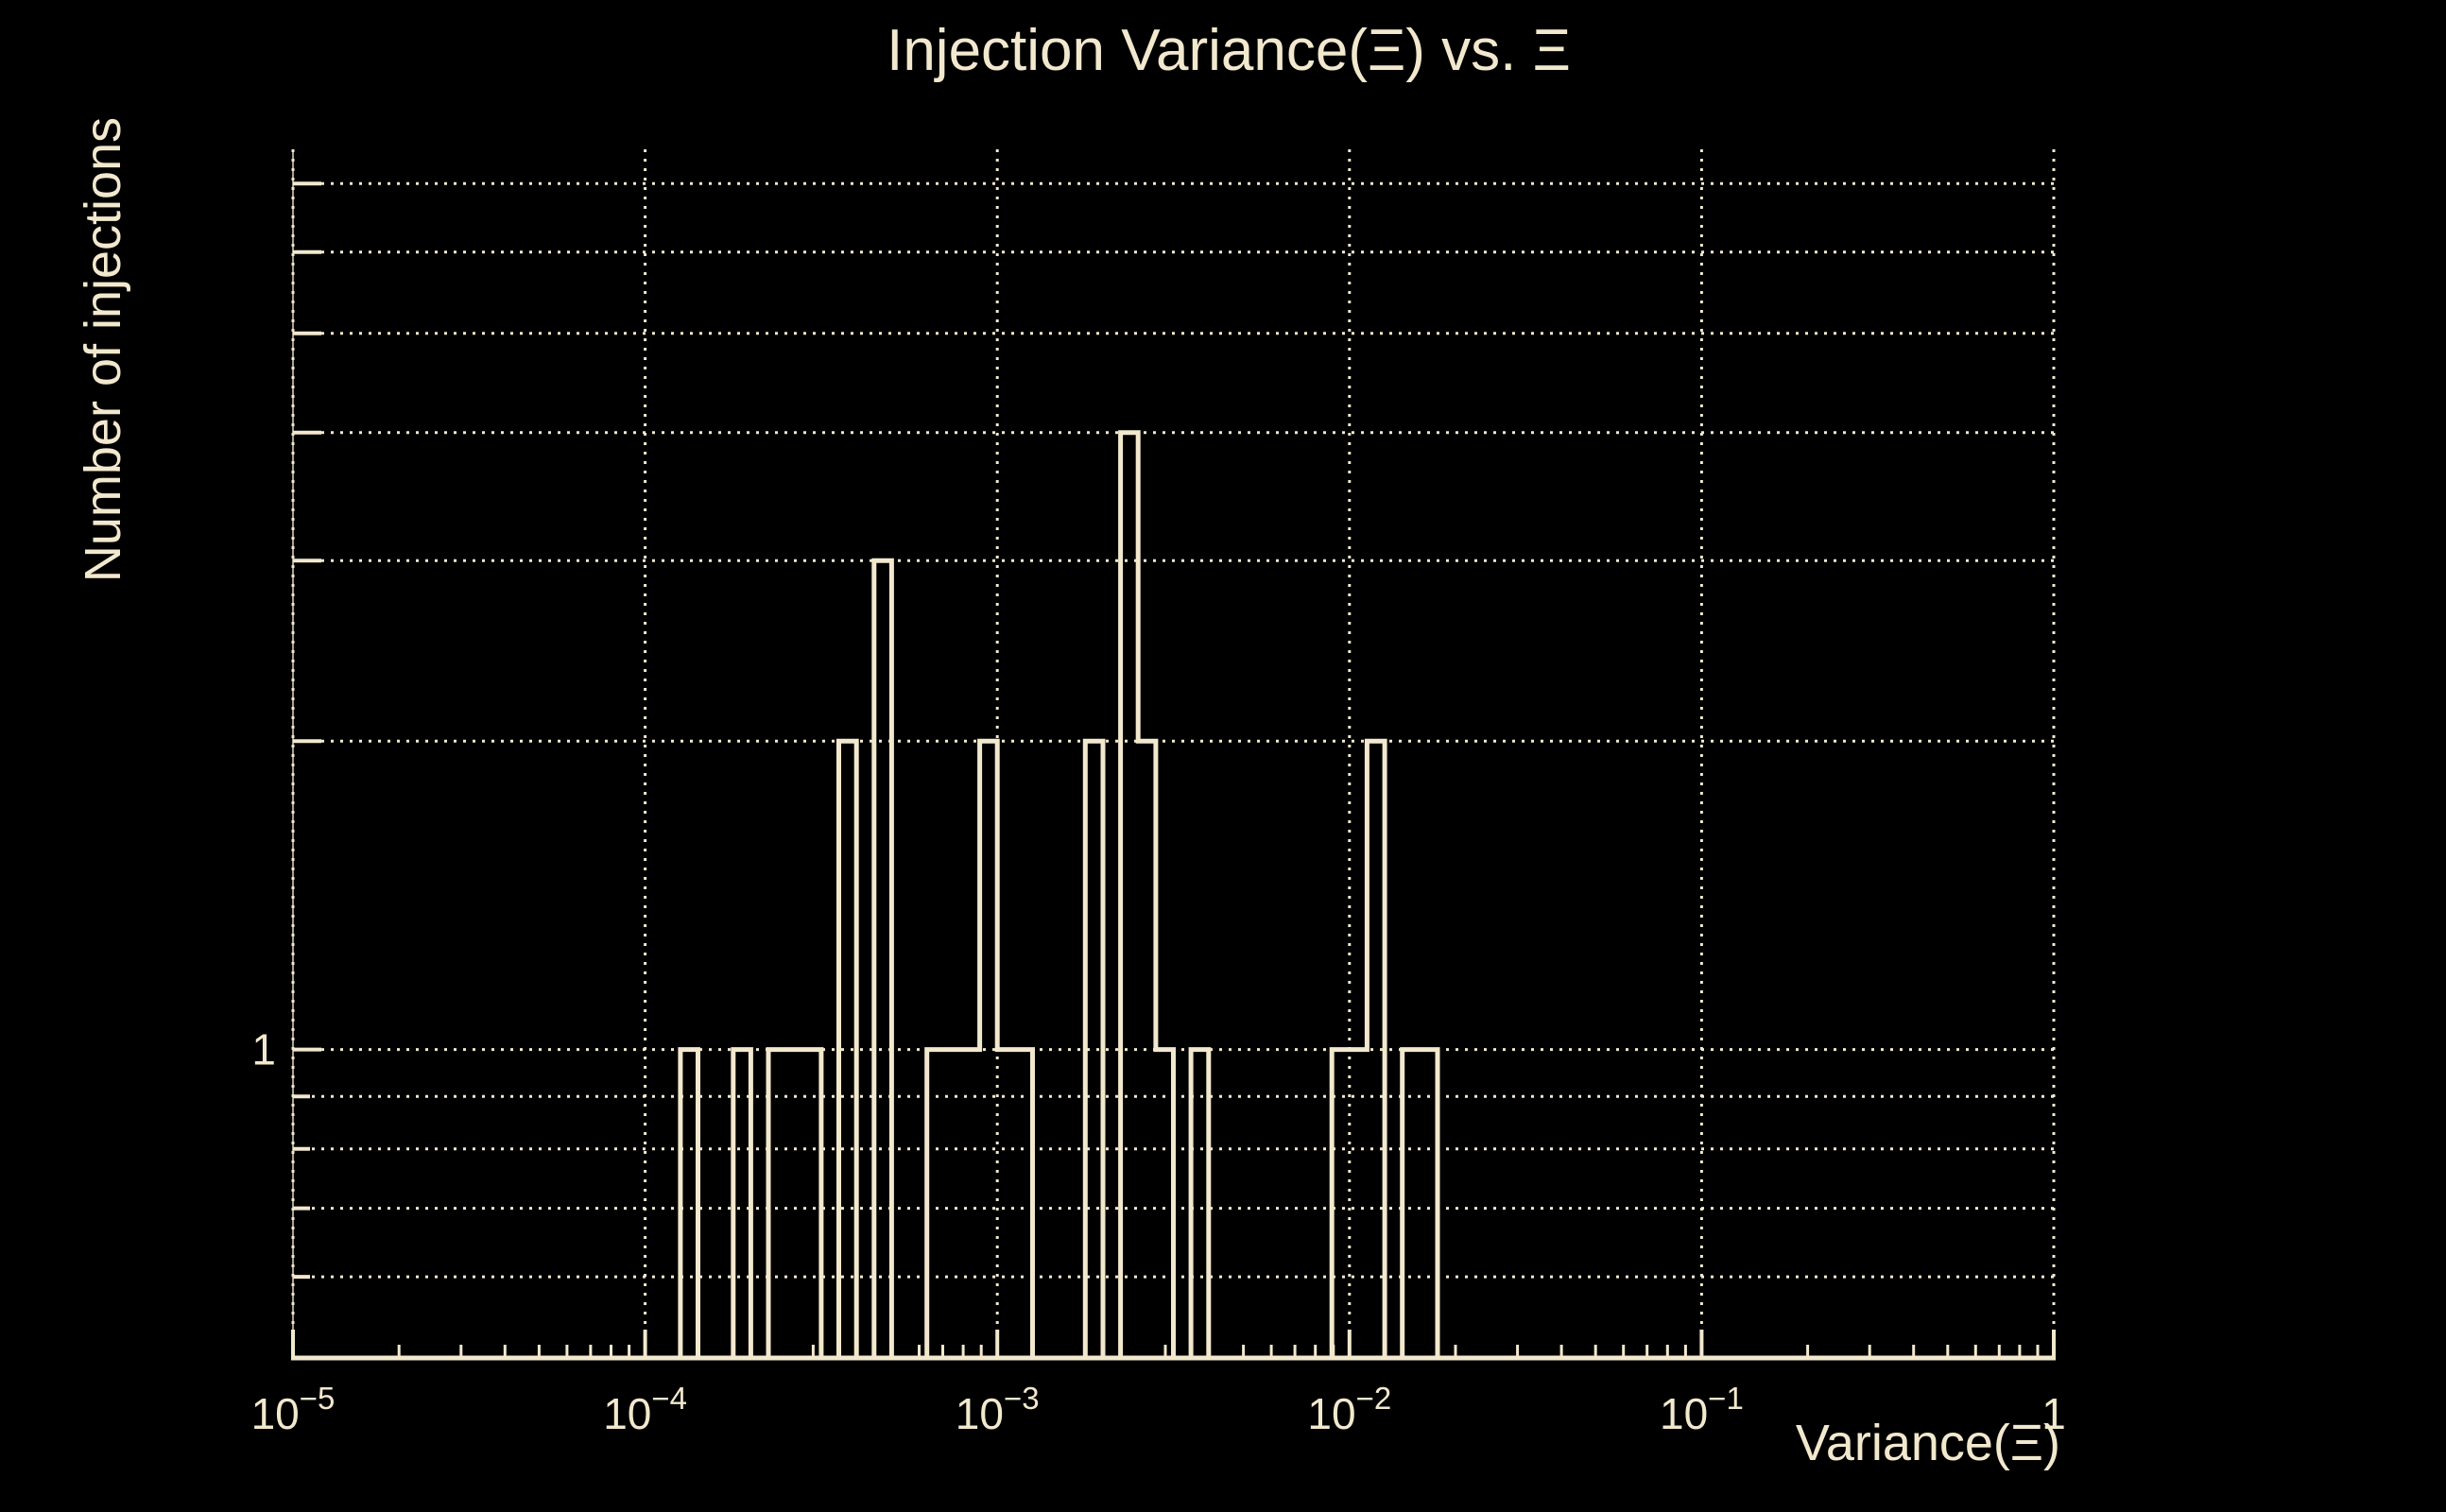 This screenshot has width=2446, height=1512. I want to click on y-tick-label: 1, so click(263, 1049).